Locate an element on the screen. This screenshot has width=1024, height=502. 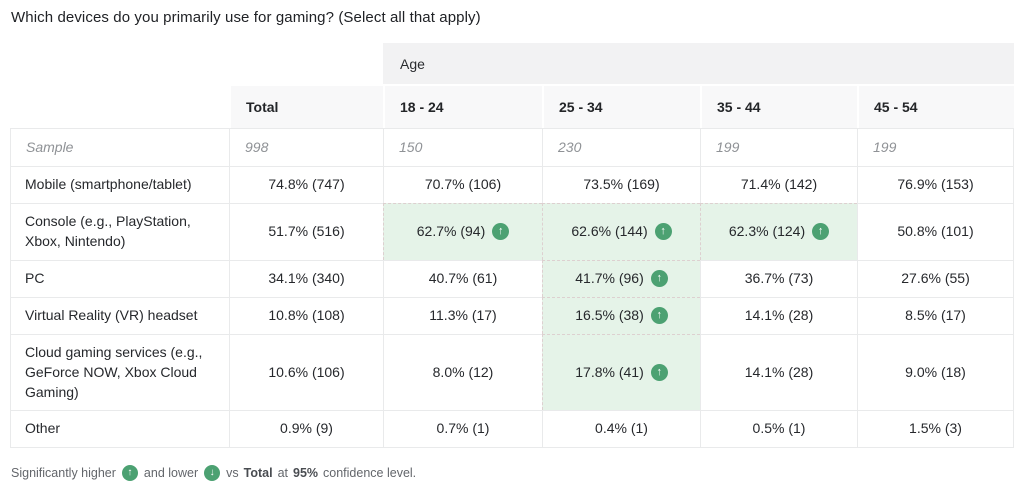
table-row: Sample 998 150 230 199 199 is located at coordinates (512, 147).